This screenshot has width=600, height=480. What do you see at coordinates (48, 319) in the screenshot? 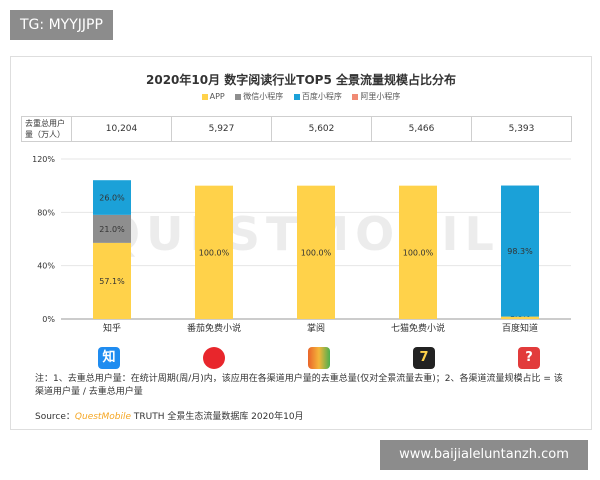
I see `y-tick-label: 0%` at bounding box center [48, 319].